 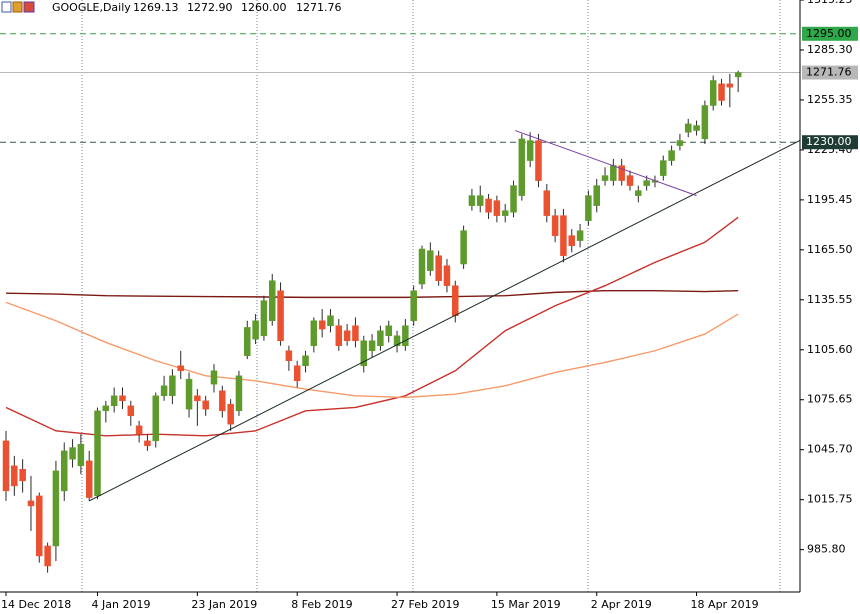 What do you see at coordinates (321, 604) in the screenshot?
I see `x-tick-label: 8 Feb 2019` at bounding box center [321, 604].